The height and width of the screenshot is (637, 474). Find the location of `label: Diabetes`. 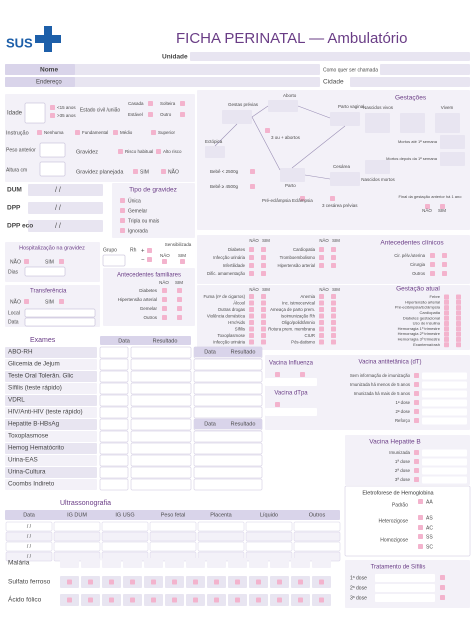

label: Diabetes is located at coordinates (148, 290).